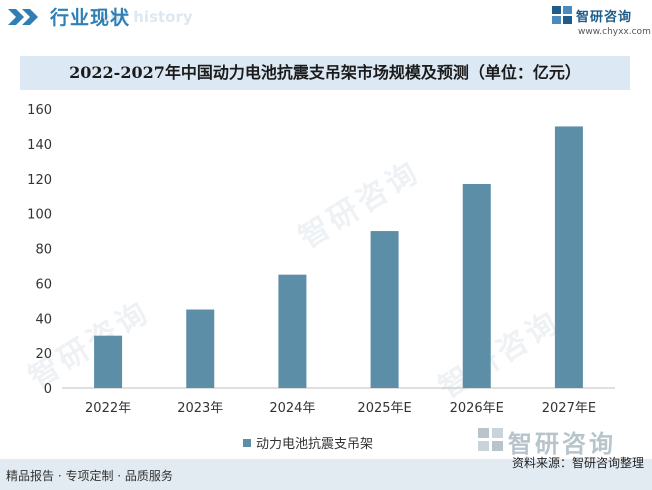 The height and width of the screenshot is (490, 652). What do you see at coordinates (340, 408) in the screenshot?
I see `x-axis-ticks: 2022年 2023年 2024年 2025年E 2026年E 2027年E` at bounding box center [340, 408].